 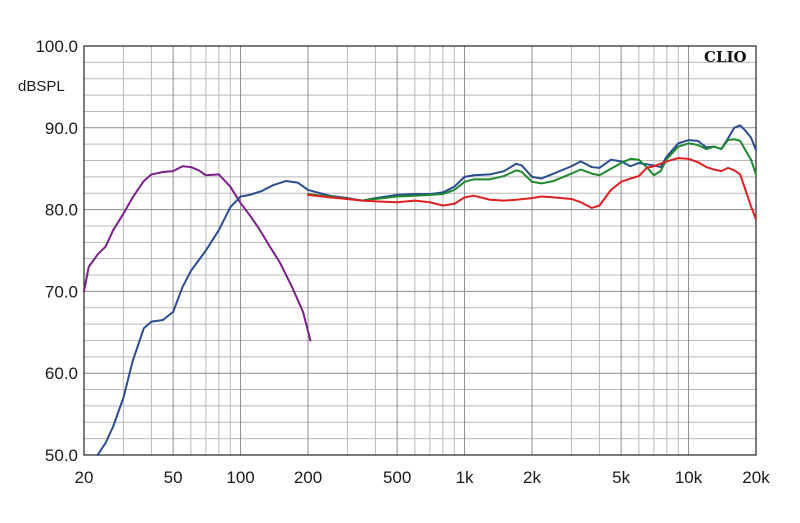 What do you see at coordinates (173, 477) in the screenshot?
I see `x-tick-label: 50` at bounding box center [173, 477].